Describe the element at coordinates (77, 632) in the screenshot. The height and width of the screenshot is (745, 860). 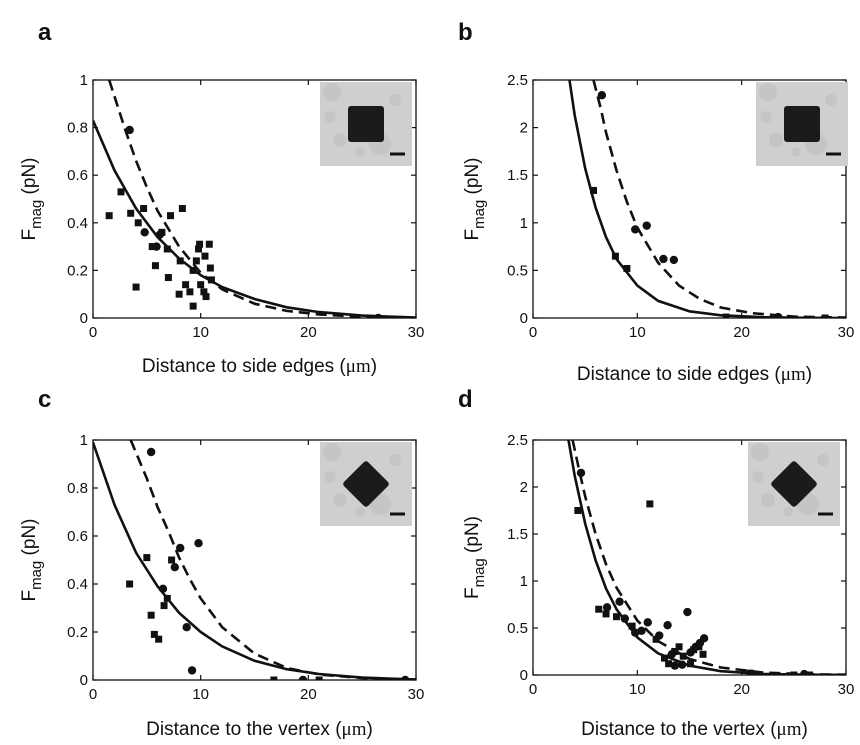
I see `y-tick-label: 0.2` at that location.